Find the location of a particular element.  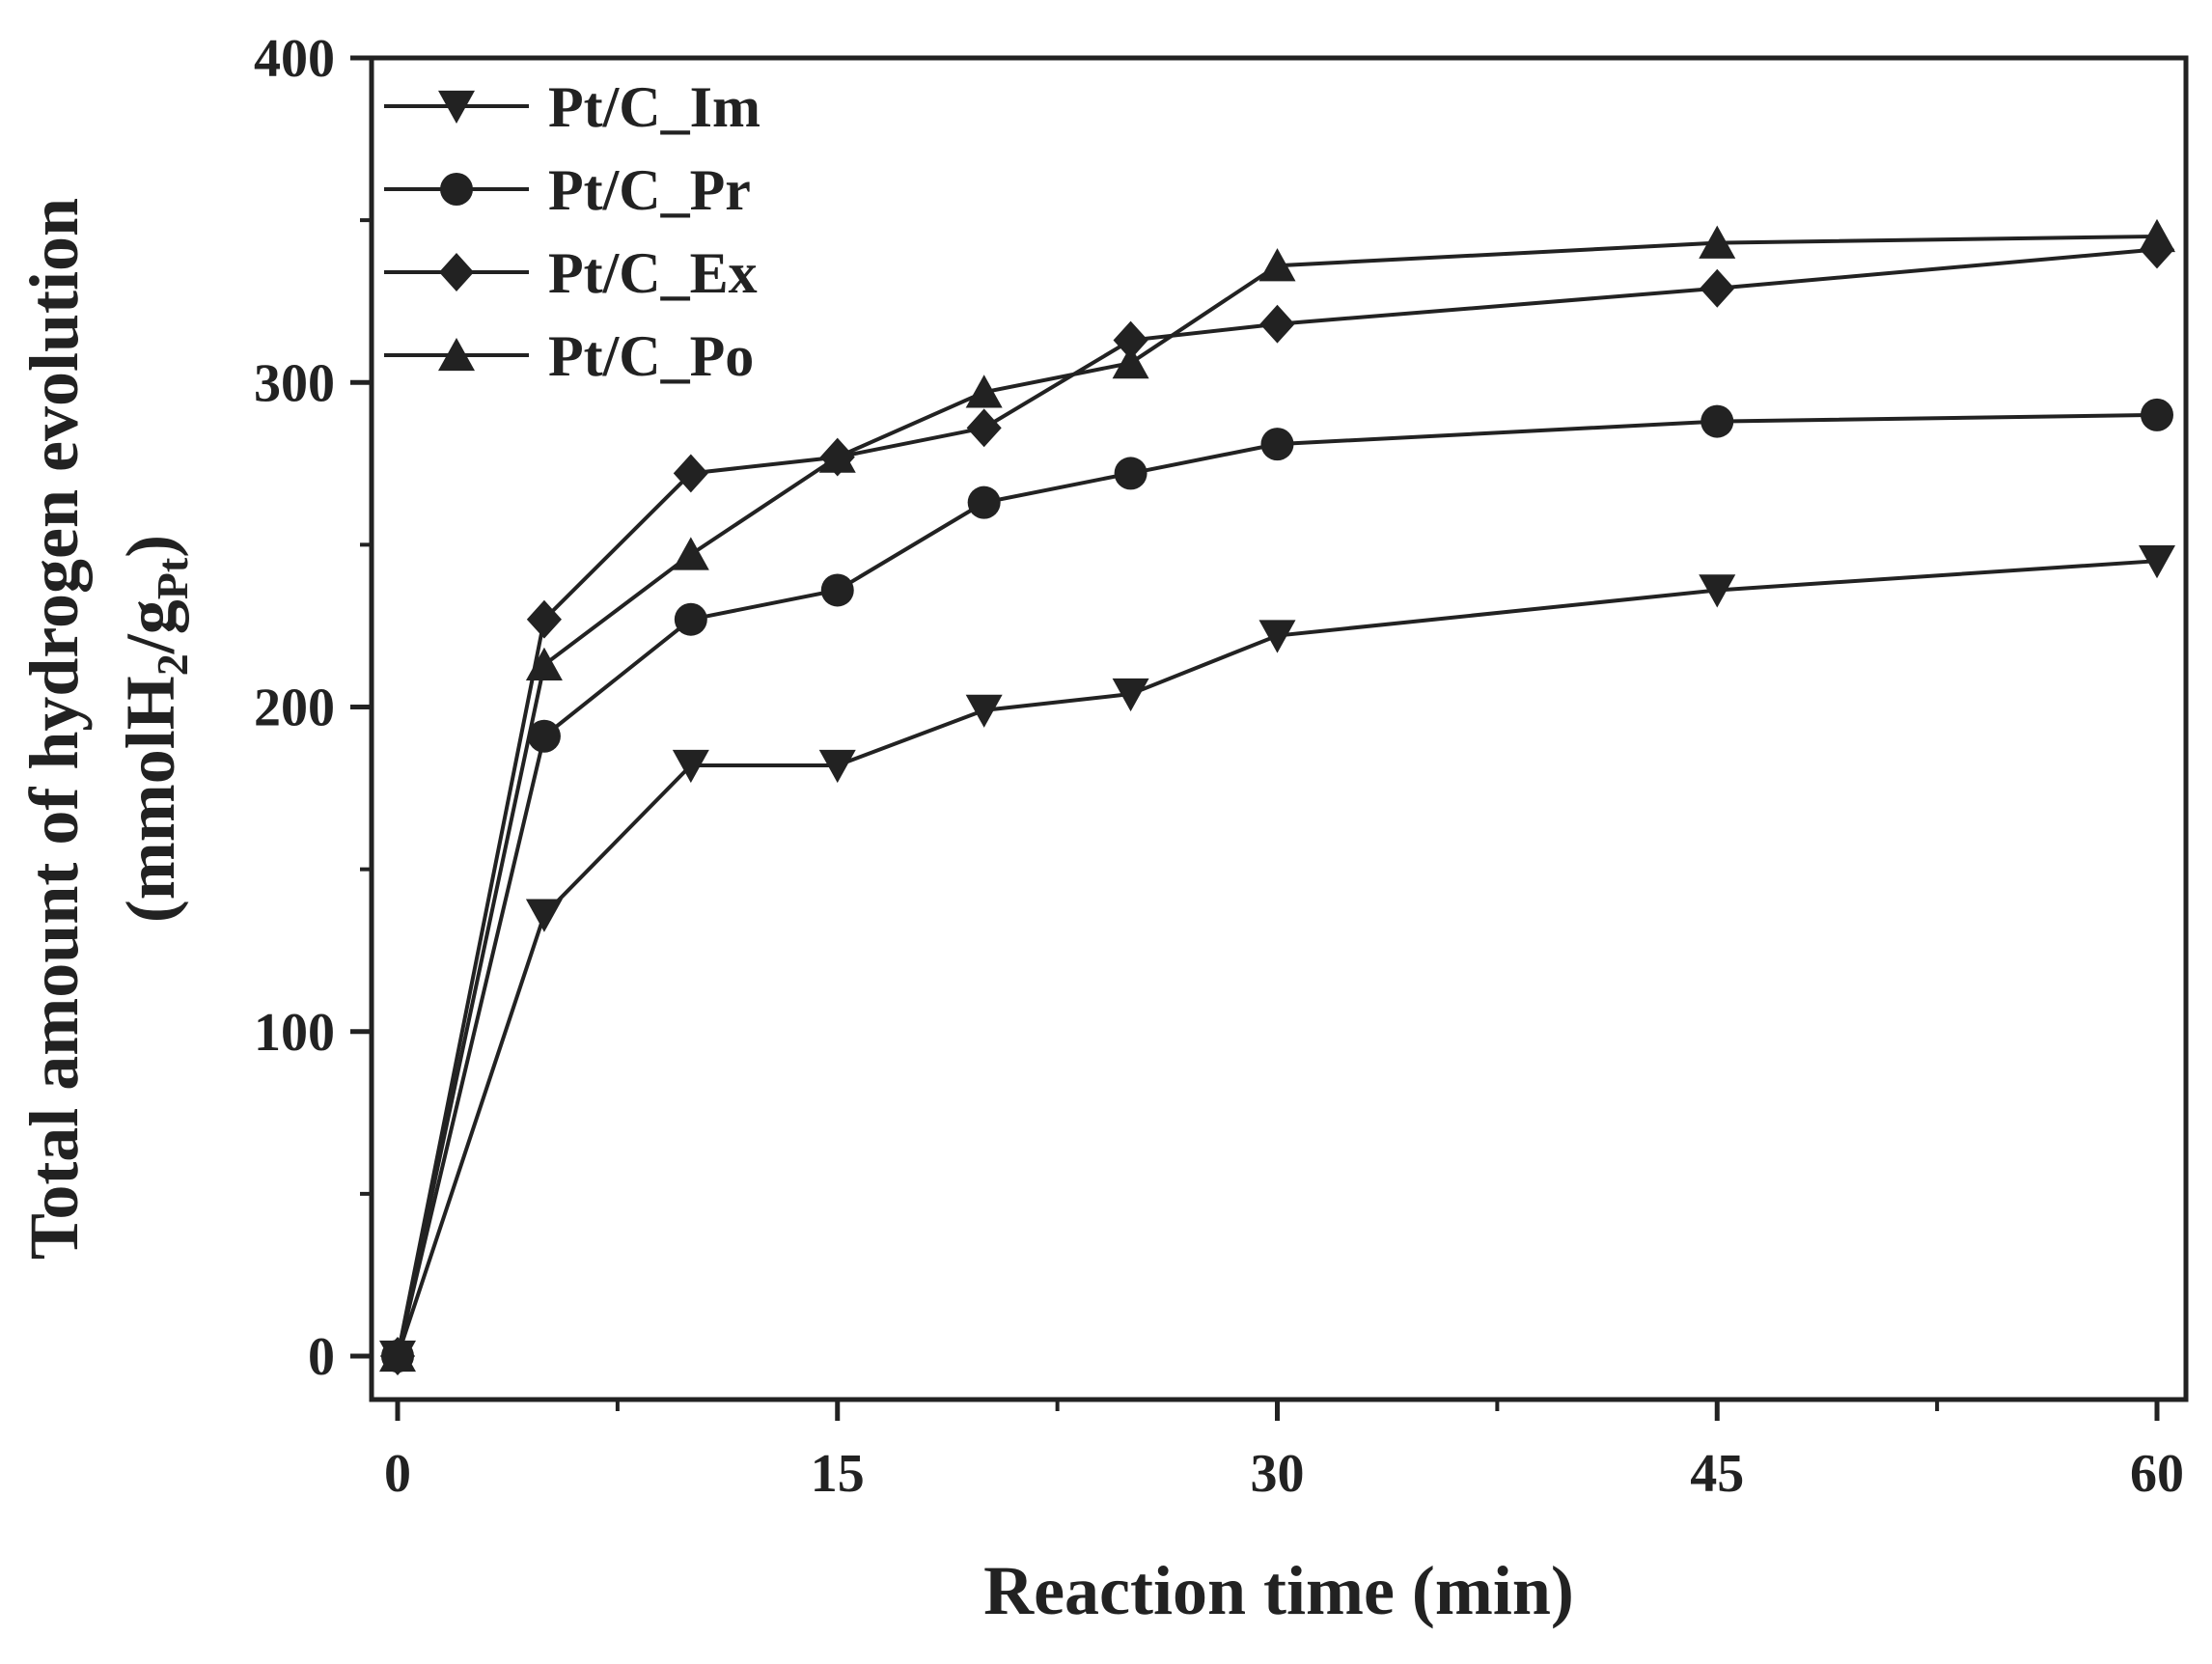

y-axis-unit-suffix: ) is located at coordinates (150, 546).